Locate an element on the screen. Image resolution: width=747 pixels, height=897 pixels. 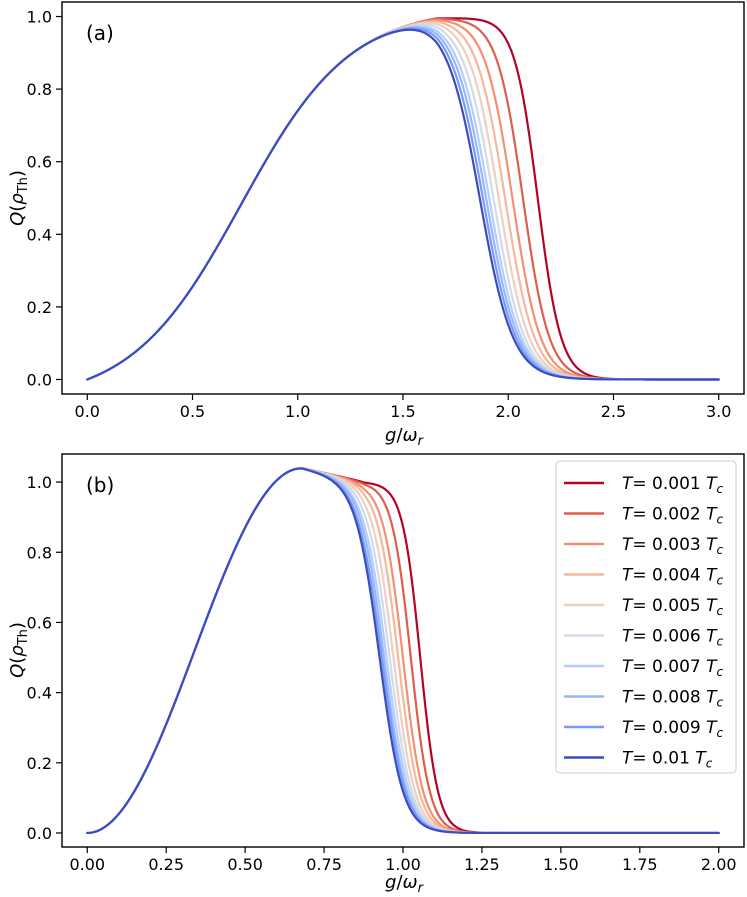
panel-a-x-tick-label: 2.5 is located at coordinates (613, 411).